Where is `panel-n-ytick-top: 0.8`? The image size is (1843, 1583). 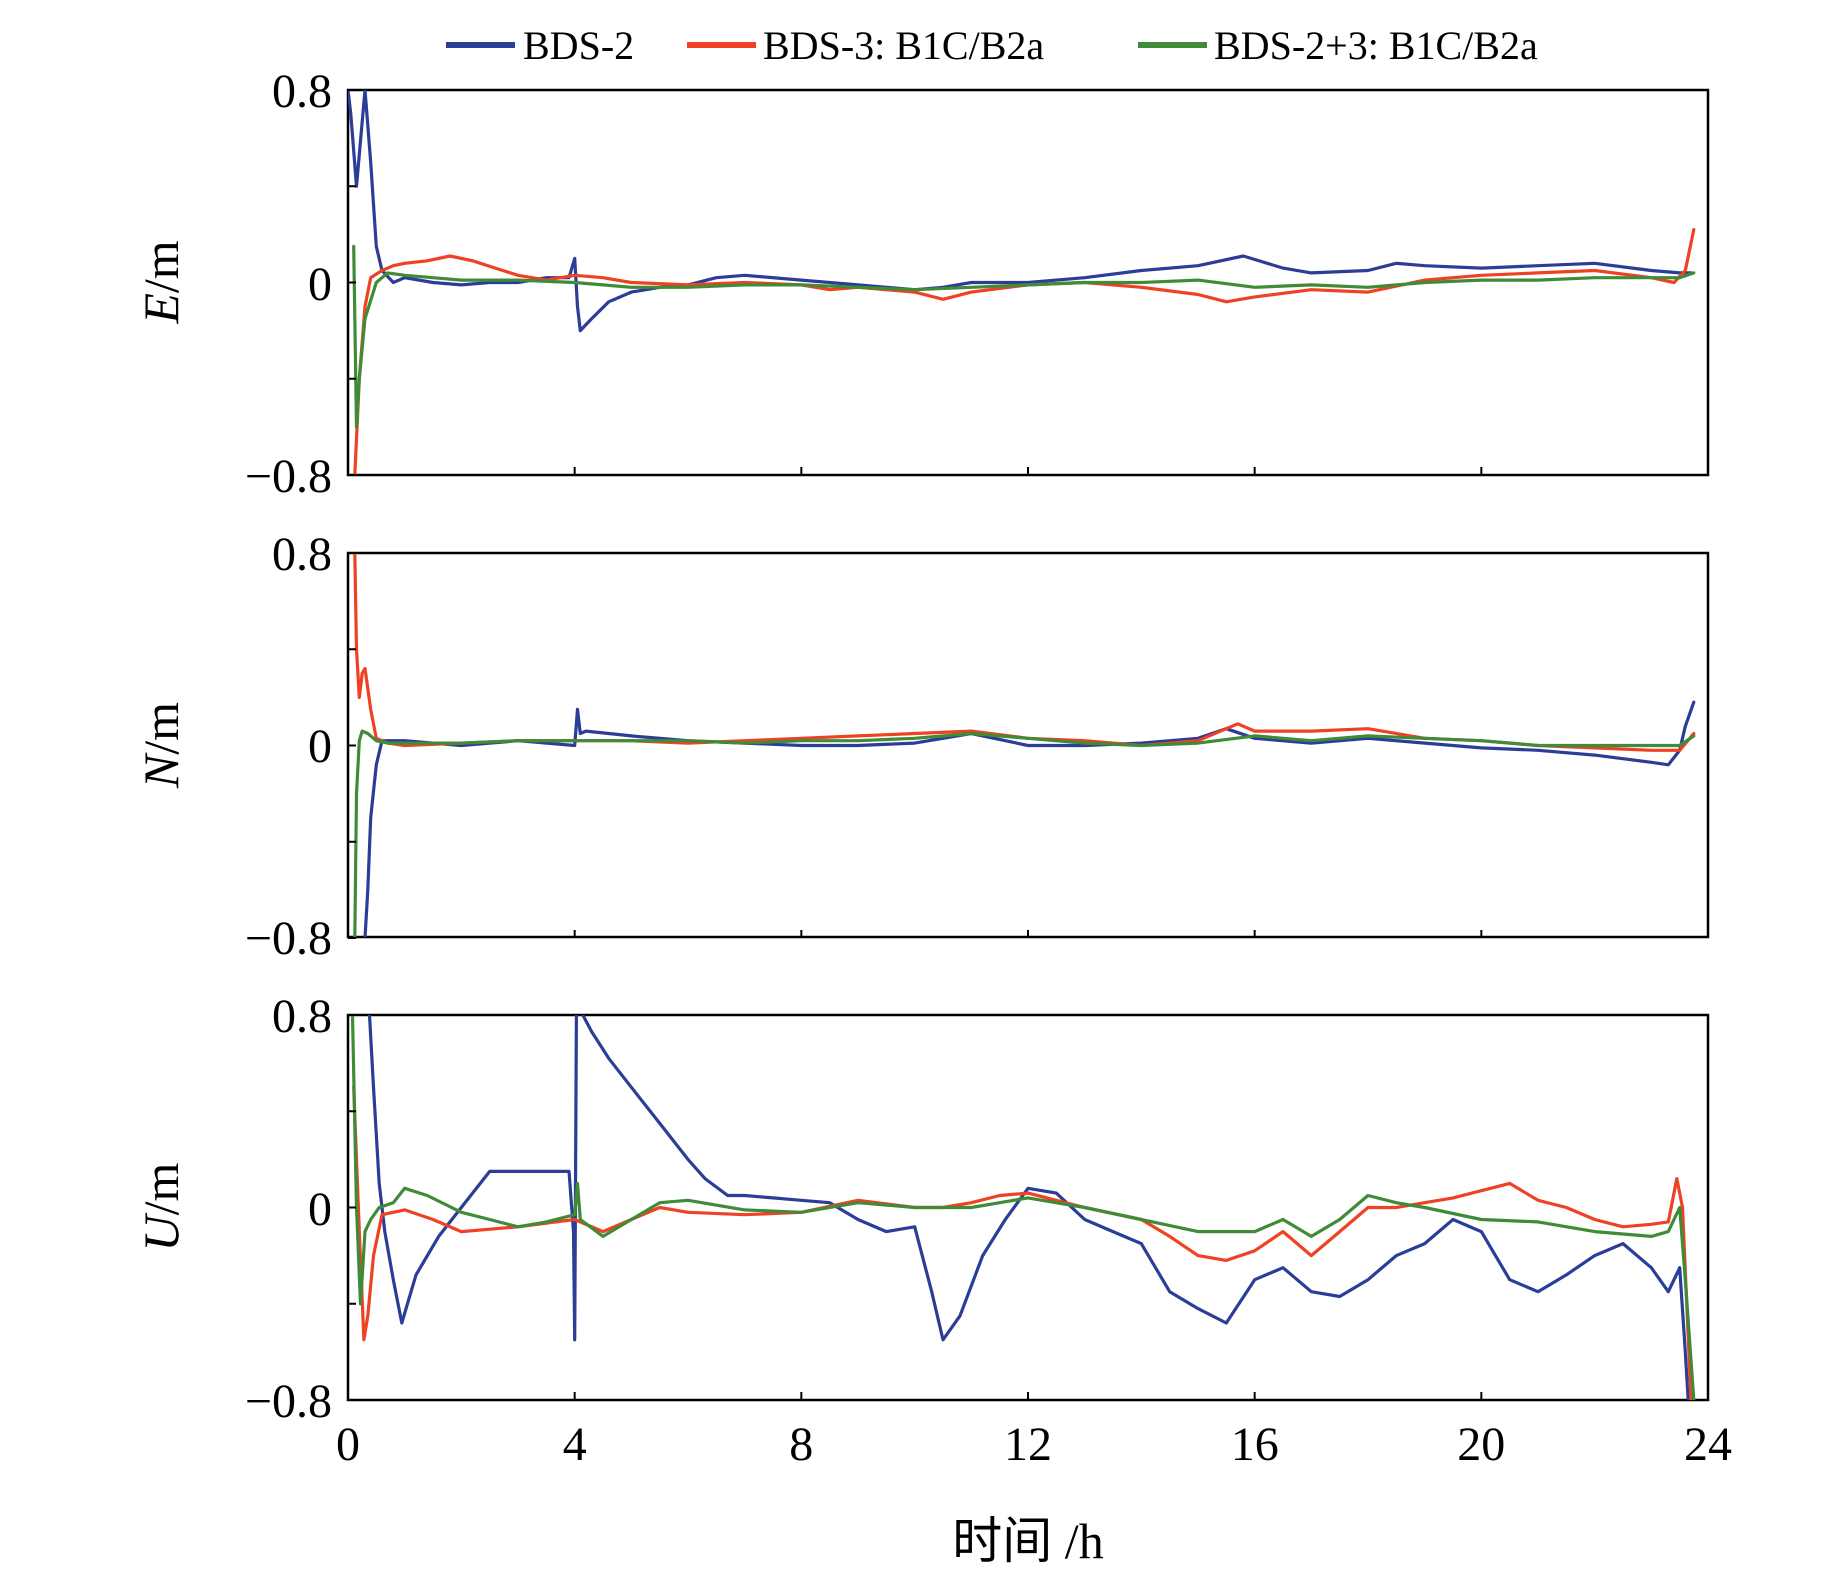
panel-n-ytick-top: 0.8 is located at coordinates (302, 554).